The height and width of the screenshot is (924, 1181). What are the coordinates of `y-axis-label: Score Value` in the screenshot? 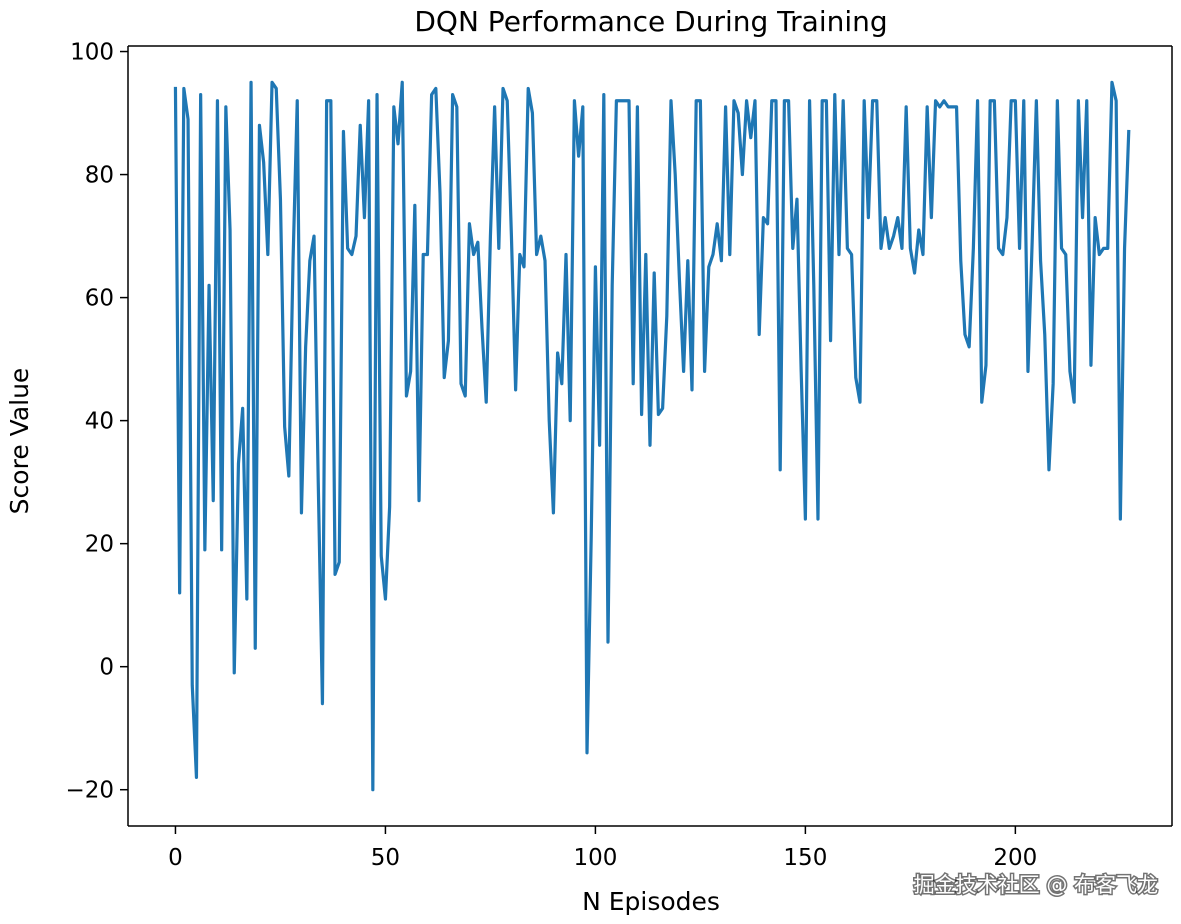 It's located at (19, 441).